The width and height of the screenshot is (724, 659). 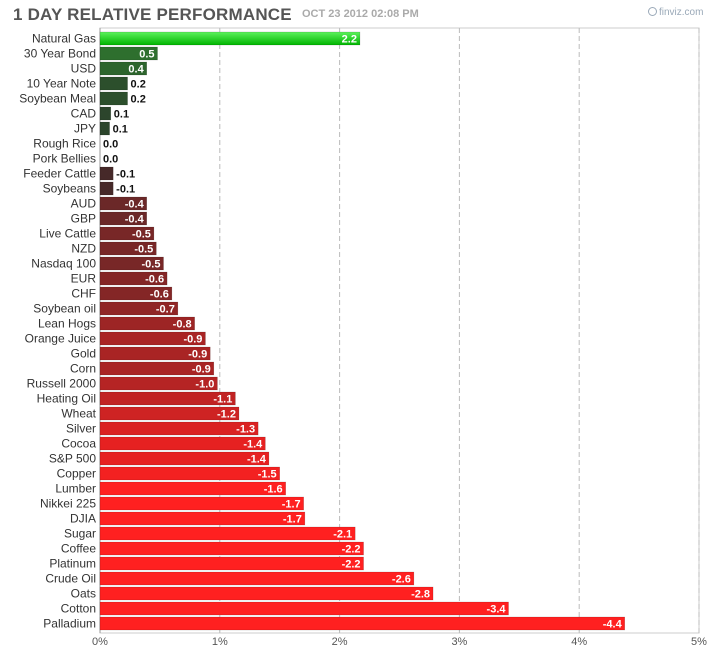 I want to click on category-label: Cotton, so click(x=78, y=609).